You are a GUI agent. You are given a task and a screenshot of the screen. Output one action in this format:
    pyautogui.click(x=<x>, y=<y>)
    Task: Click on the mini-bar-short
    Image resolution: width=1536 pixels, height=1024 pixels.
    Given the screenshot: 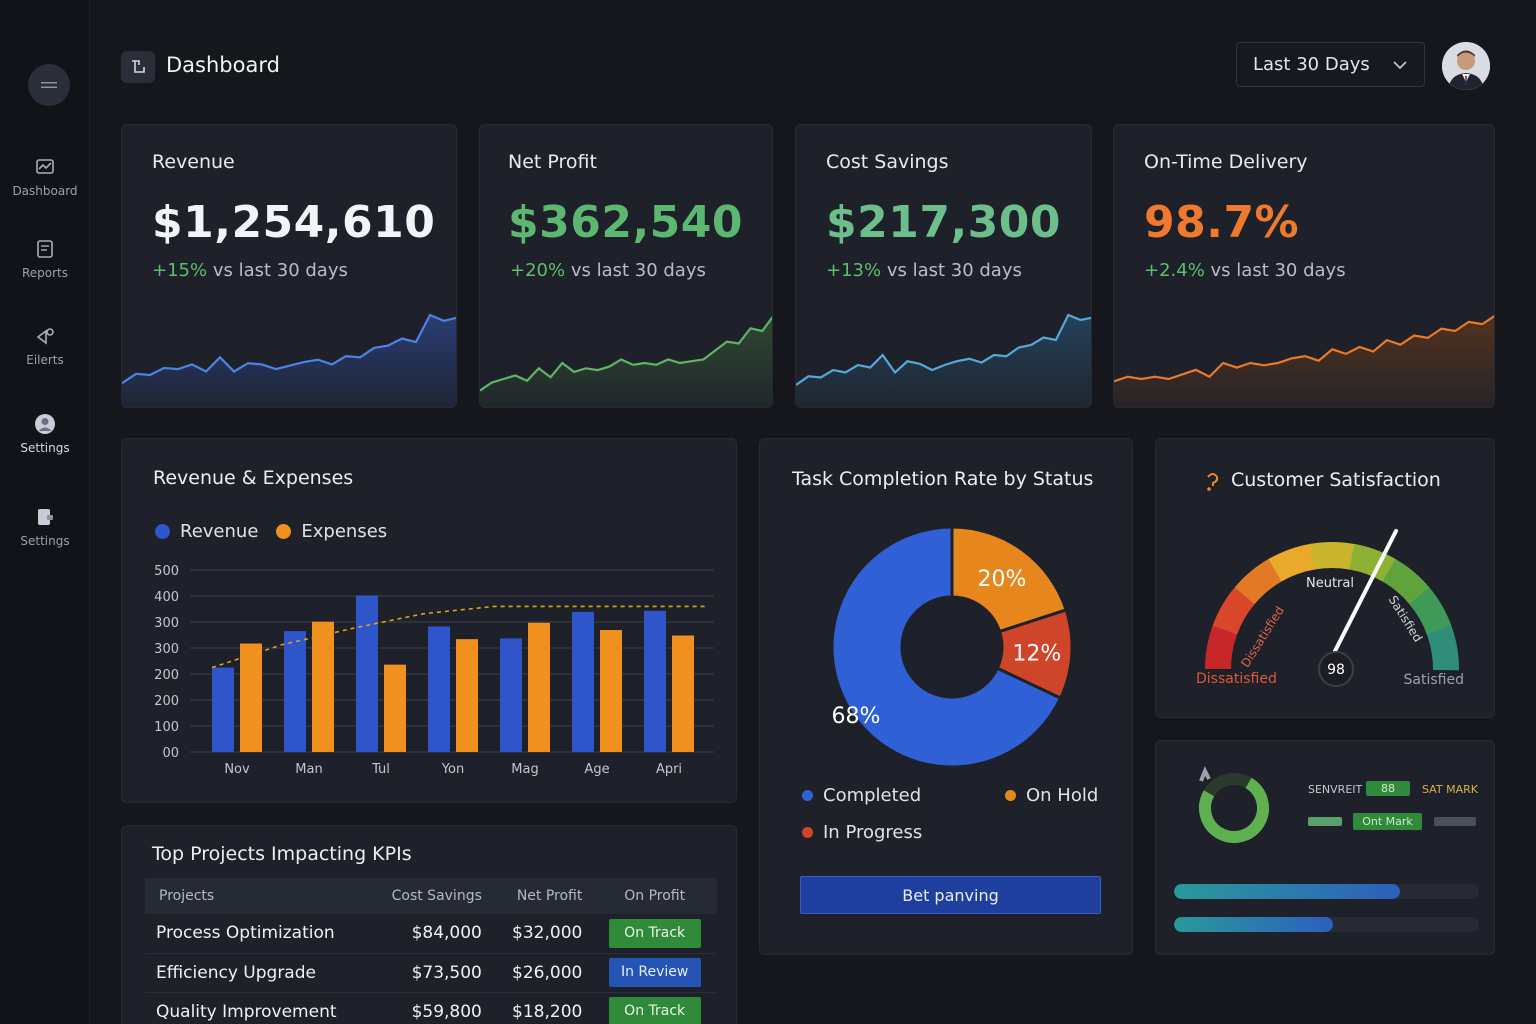 What is the action you would take?
    pyautogui.click(x=1325, y=821)
    